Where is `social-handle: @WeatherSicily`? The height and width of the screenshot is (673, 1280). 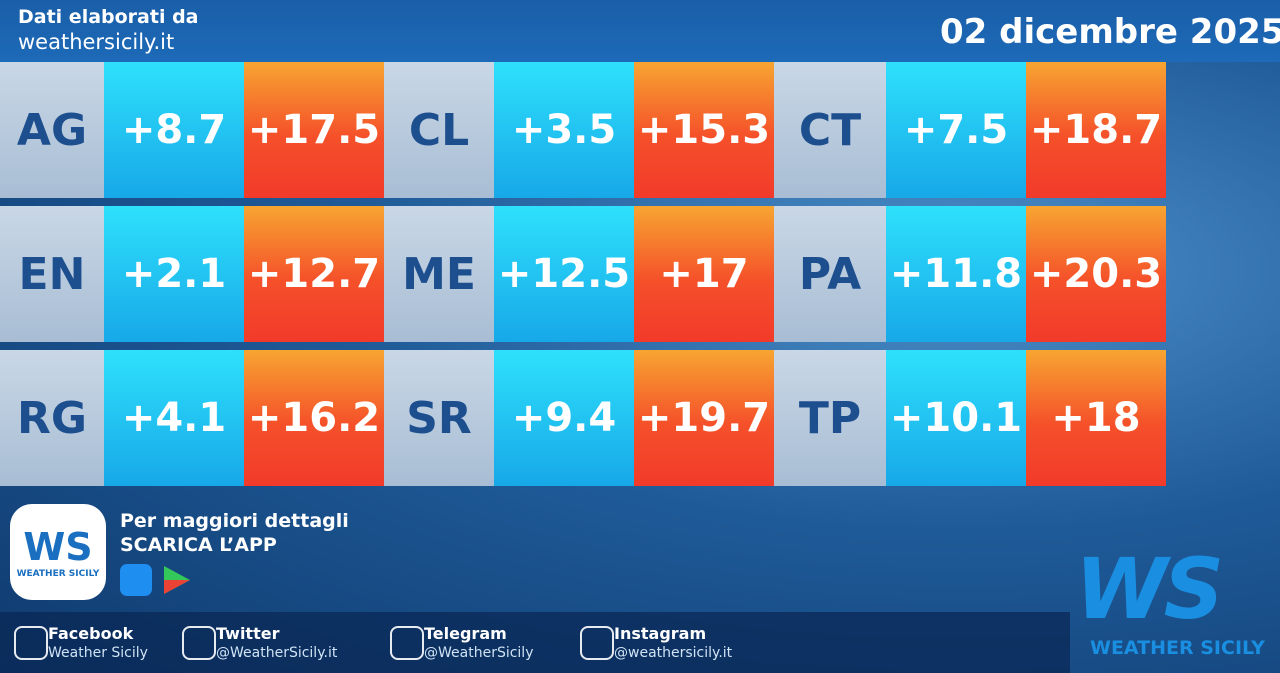 social-handle: @WeatherSicily is located at coordinates (479, 653).